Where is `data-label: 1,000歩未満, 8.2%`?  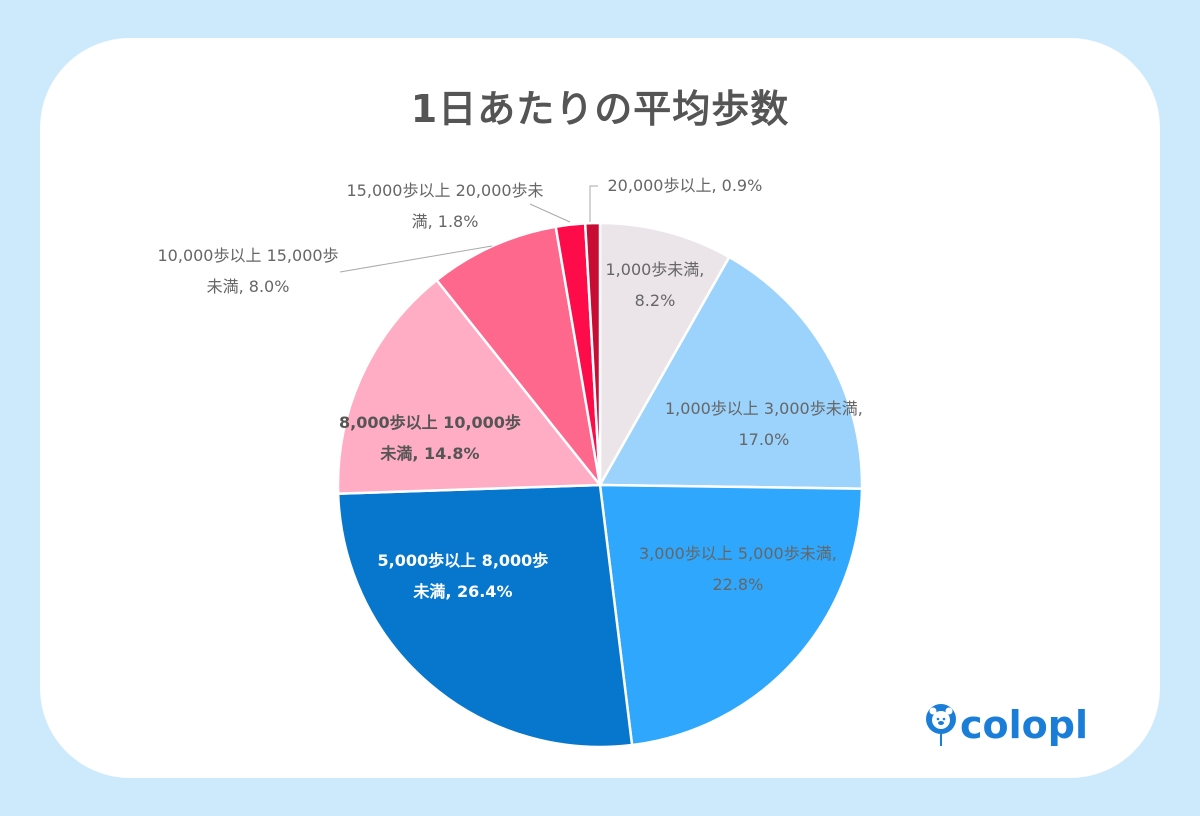
data-label: 1,000歩未満, 8.2% is located at coordinates (655, 285).